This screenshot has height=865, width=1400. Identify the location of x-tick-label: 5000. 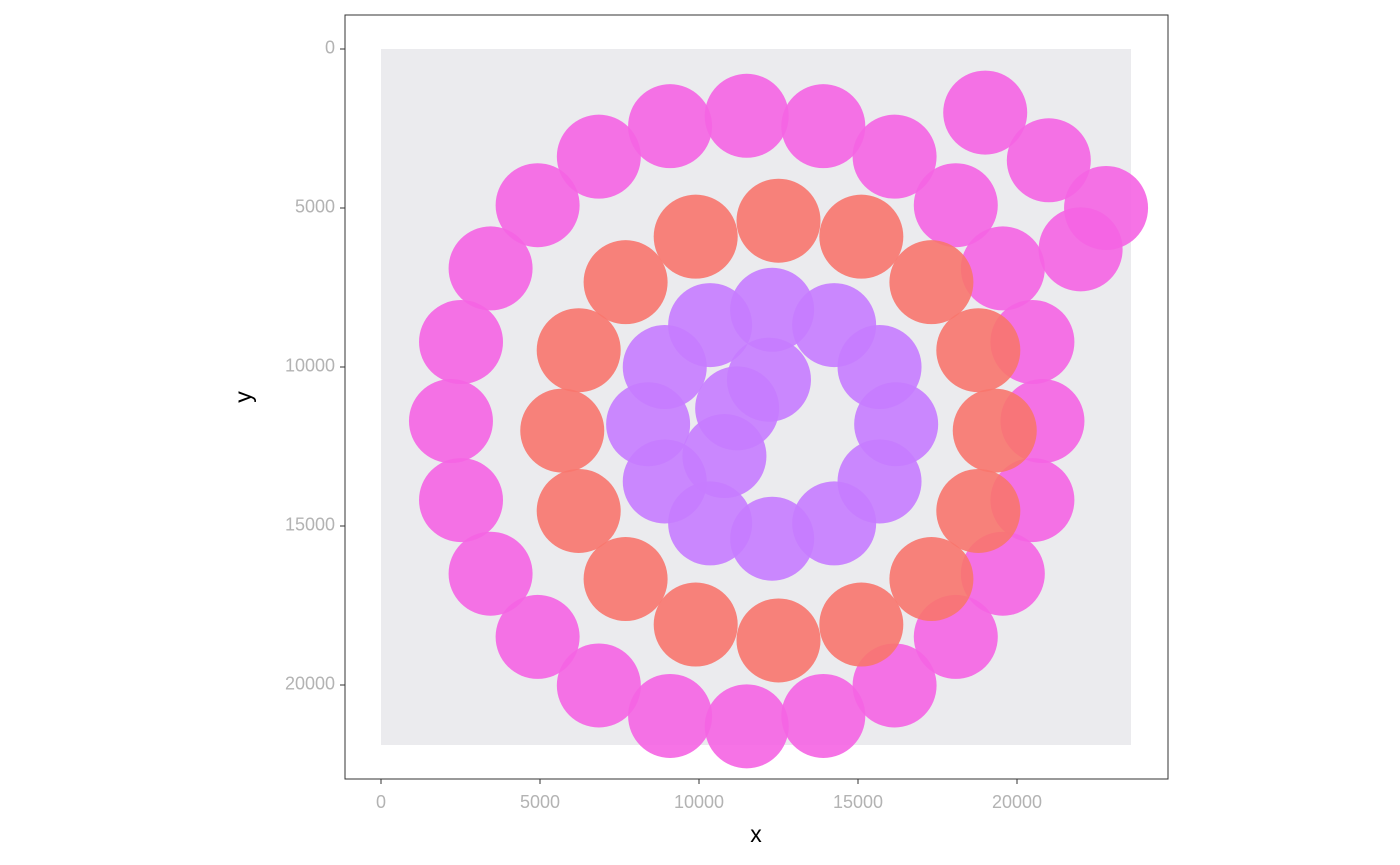
(540, 802).